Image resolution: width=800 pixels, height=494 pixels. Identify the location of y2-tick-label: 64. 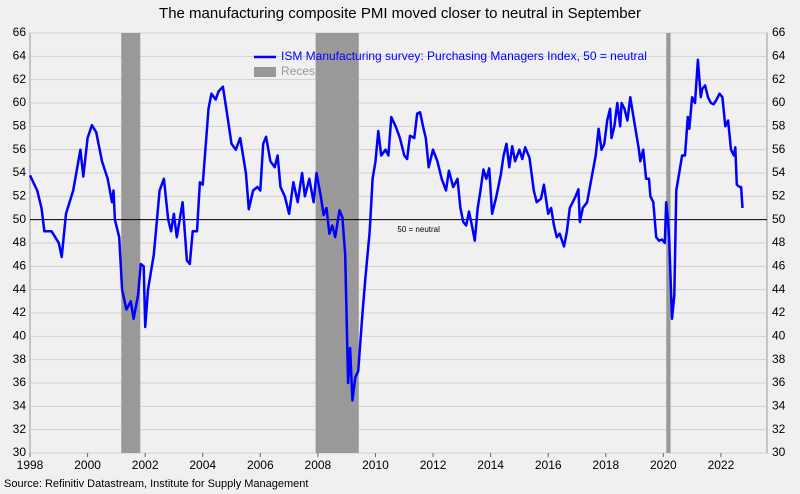
(779, 56).